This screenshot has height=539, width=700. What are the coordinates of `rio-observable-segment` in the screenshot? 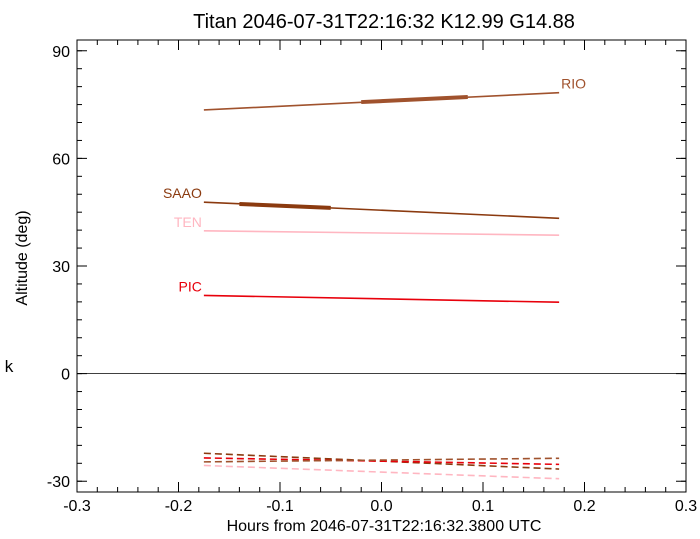 It's located at (414, 100).